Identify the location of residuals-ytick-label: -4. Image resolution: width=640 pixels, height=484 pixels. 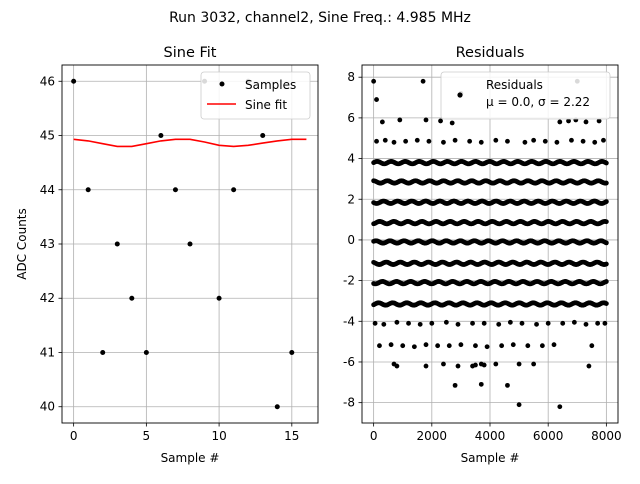
(349, 321).